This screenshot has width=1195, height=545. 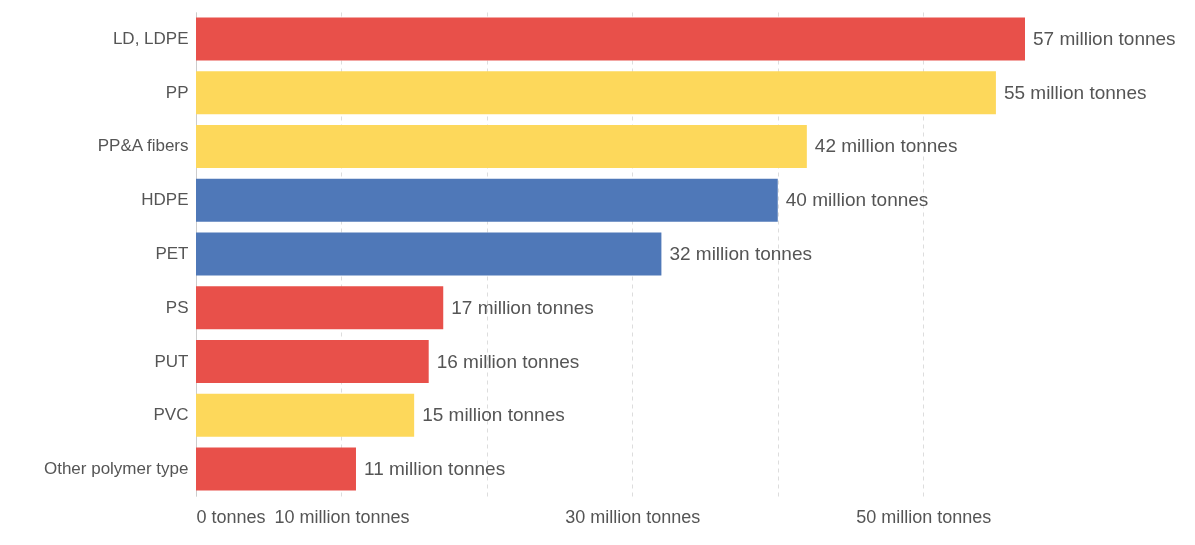 What do you see at coordinates (342, 516) in the screenshot?
I see `x-tick-label: 10 million tonnes` at bounding box center [342, 516].